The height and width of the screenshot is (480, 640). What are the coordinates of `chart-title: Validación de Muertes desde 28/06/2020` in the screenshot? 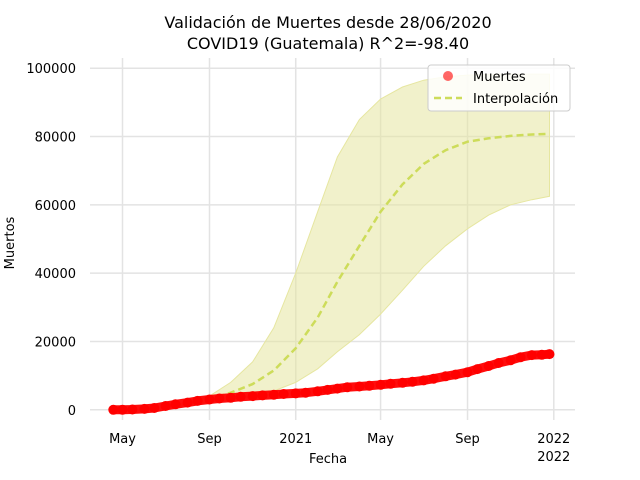 It's located at (327, 22).